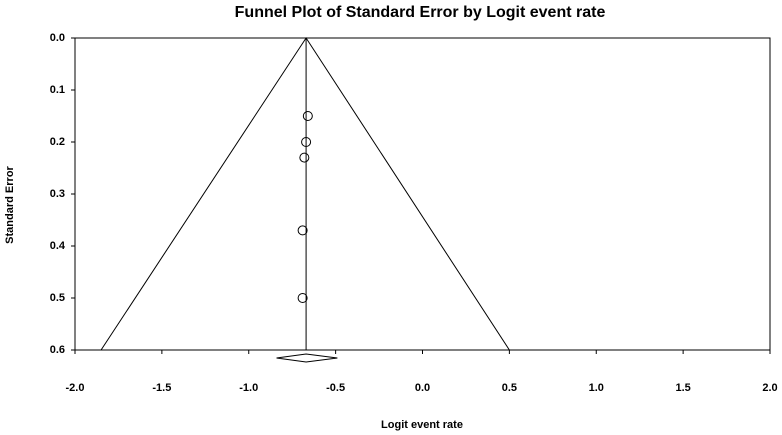  What do you see at coordinates (57, 194) in the screenshot?
I see `y-tick-label: 0.3` at bounding box center [57, 194].